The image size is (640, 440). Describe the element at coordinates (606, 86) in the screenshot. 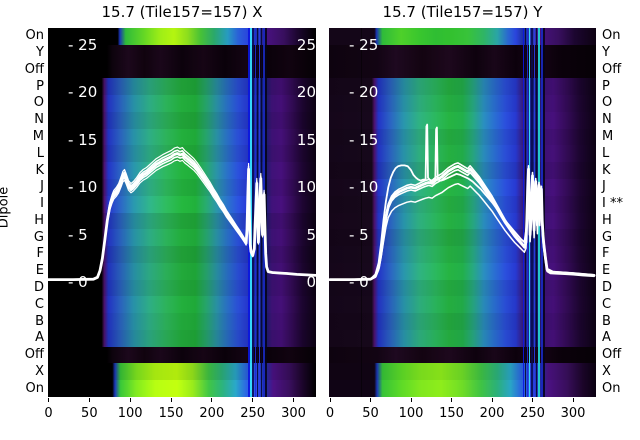

I see `dipole-label-right: P` at that location.